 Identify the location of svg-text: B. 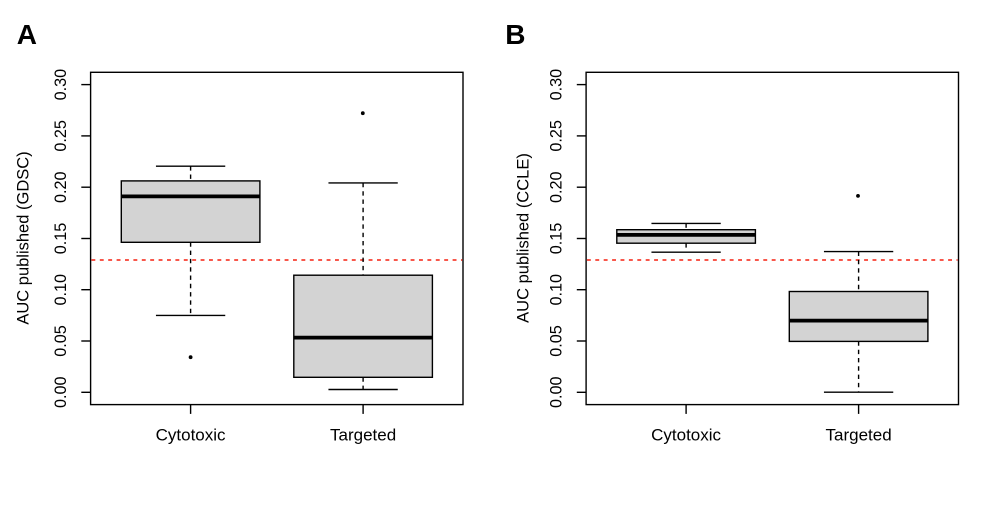
(515, 34).